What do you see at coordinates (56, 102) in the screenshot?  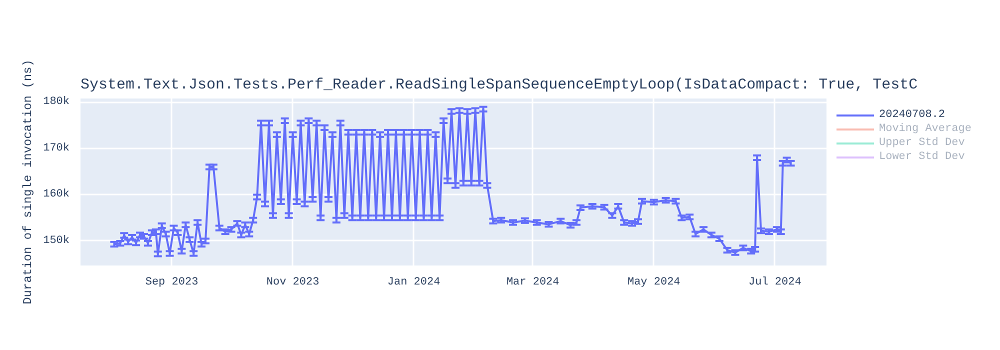 I see `y-tick-label: 180k` at bounding box center [56, 102].